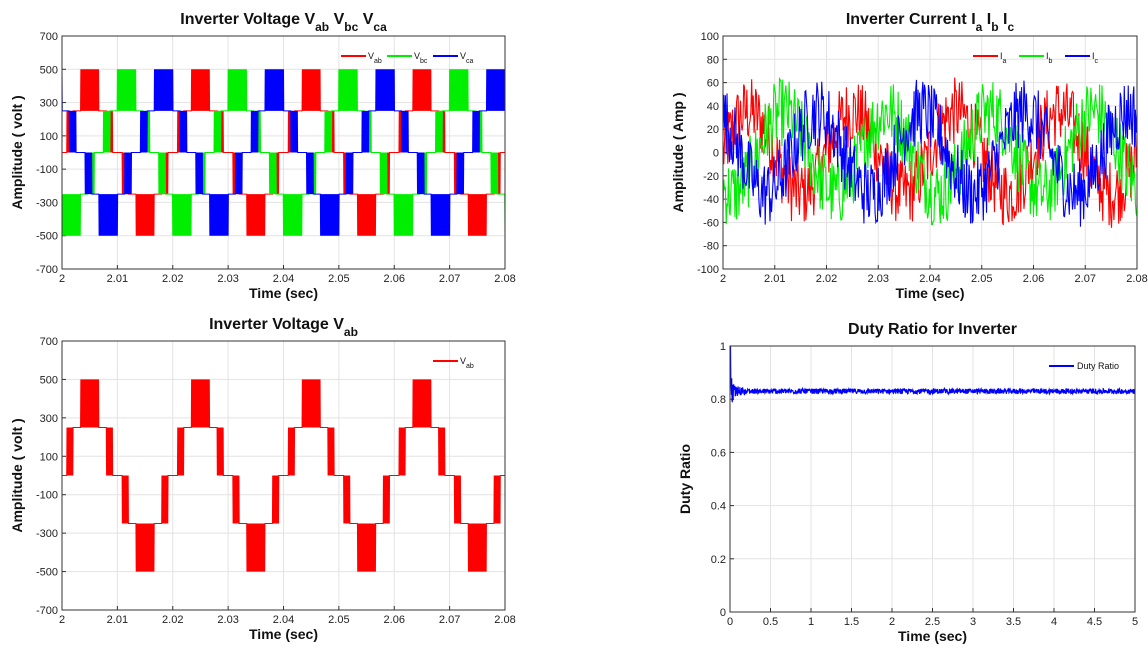 This screenshot has height=652, width=1148. Describe the element at coordinates (713, 60) in the screenshot. I see `y-tick-label: 80` at that location.